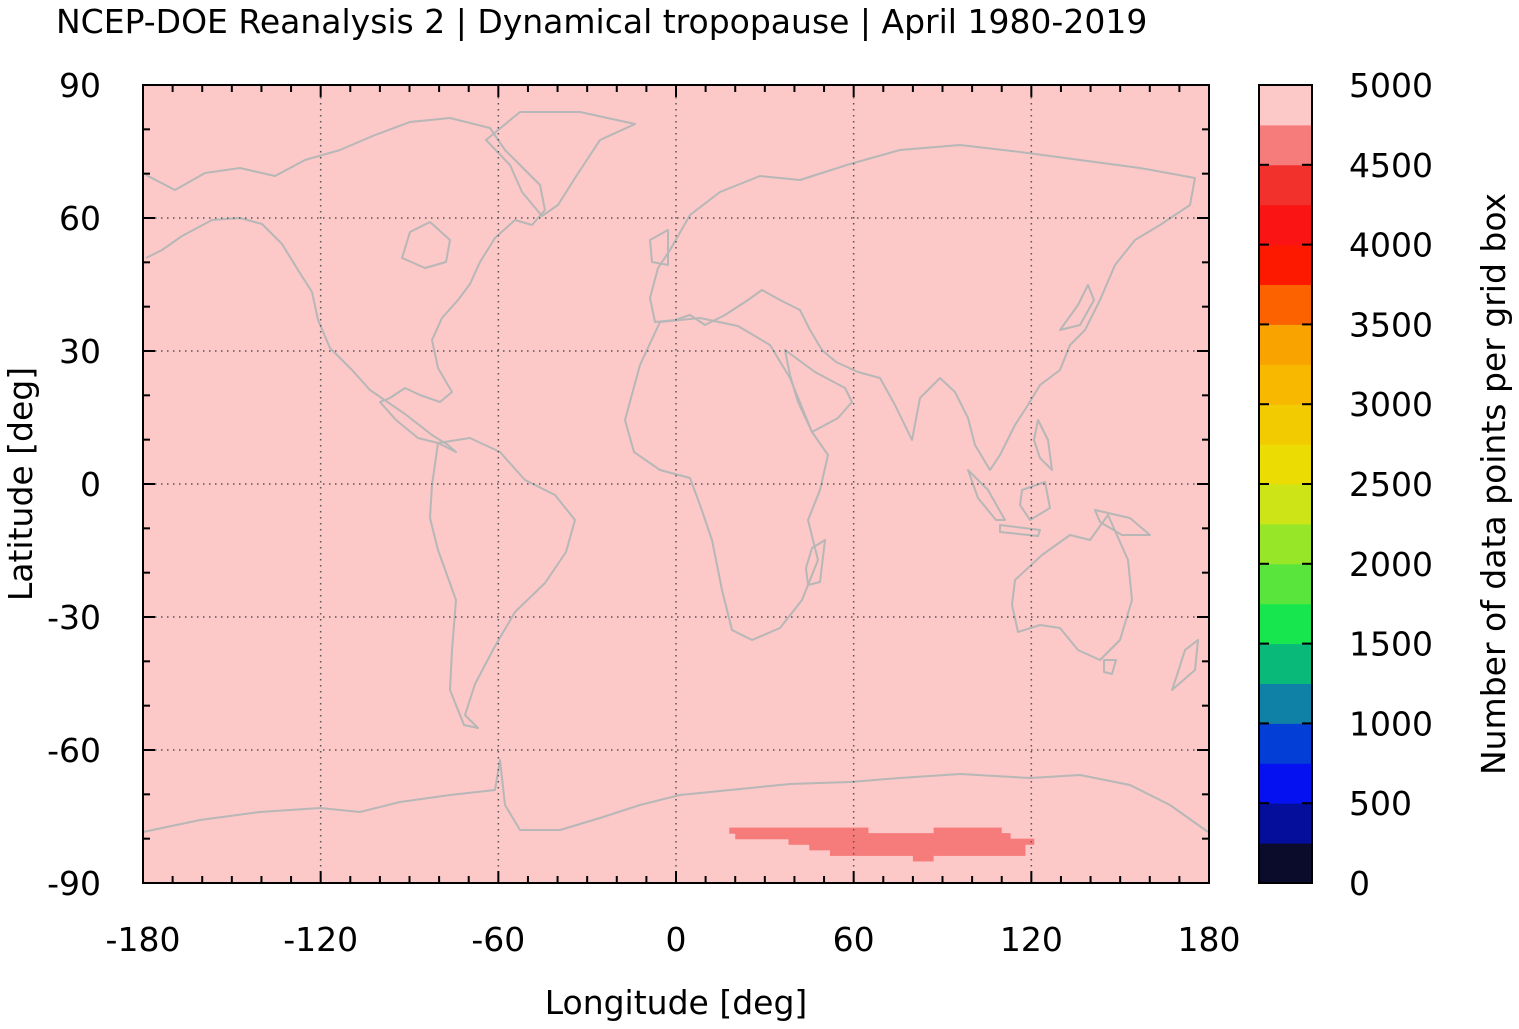  I want to click on colorbar-tick-label: 1500, so click(1391, 644).